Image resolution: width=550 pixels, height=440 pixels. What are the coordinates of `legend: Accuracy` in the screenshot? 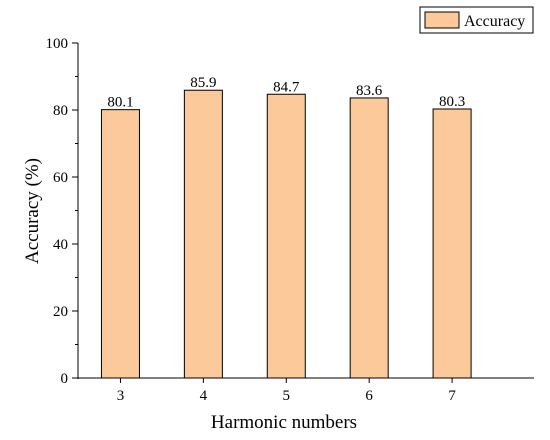 It's located at (476, 20).